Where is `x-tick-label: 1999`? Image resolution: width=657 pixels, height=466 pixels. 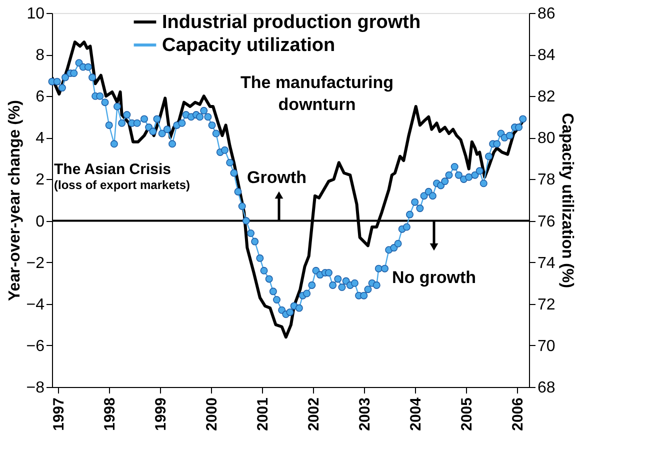
x-tick-label: 1999 is located at coordinates (161, 414).